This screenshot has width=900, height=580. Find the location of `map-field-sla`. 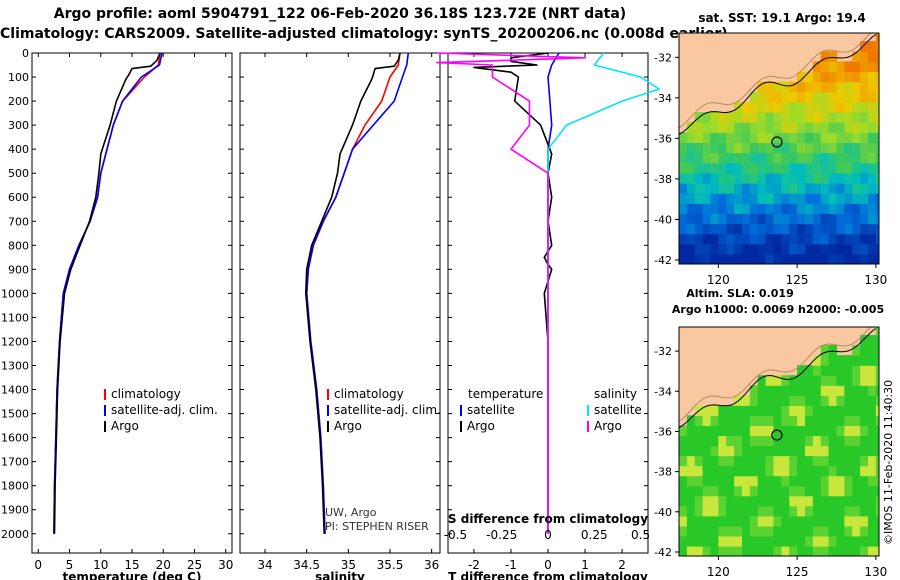

map-field-sla is located at coordinates (779, 441).